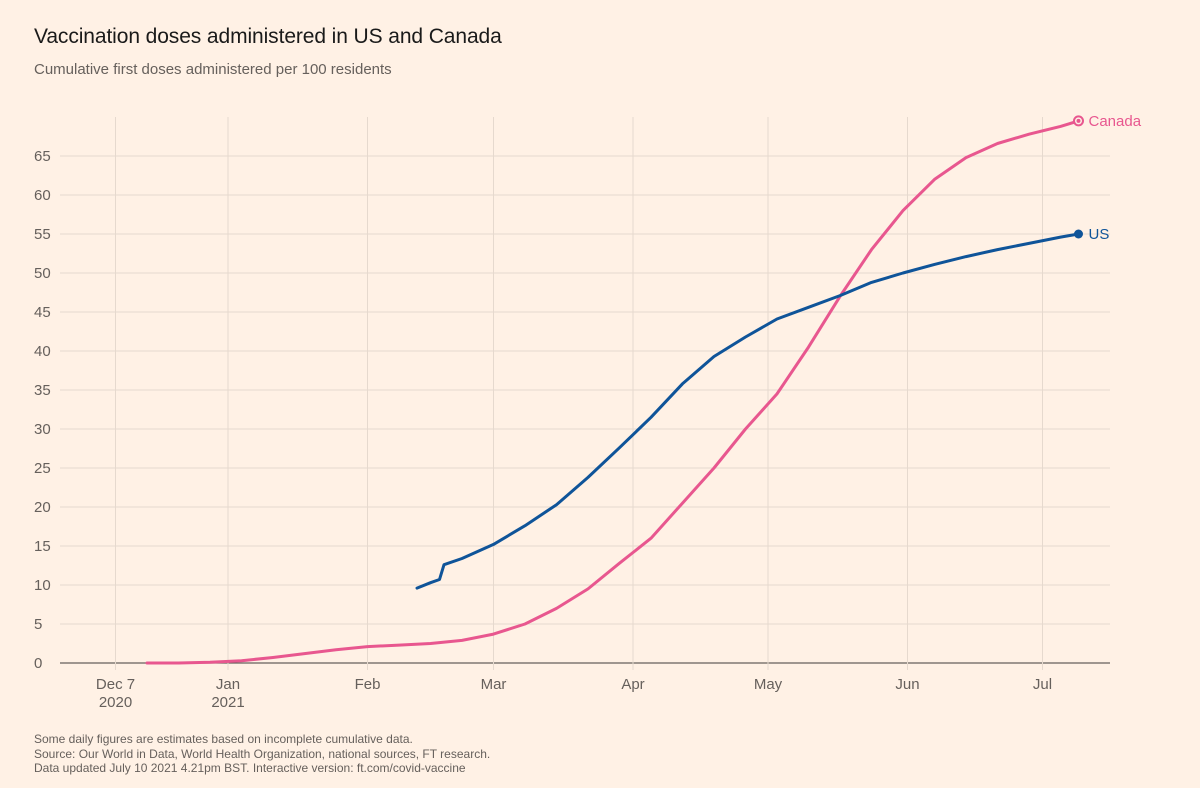 The height and width of the screenshot is (788, 1200). What do you see at coordinates (42, 312) in the screenshot?
I see `y-tick-label: 45` at bounding box center [42, 312].